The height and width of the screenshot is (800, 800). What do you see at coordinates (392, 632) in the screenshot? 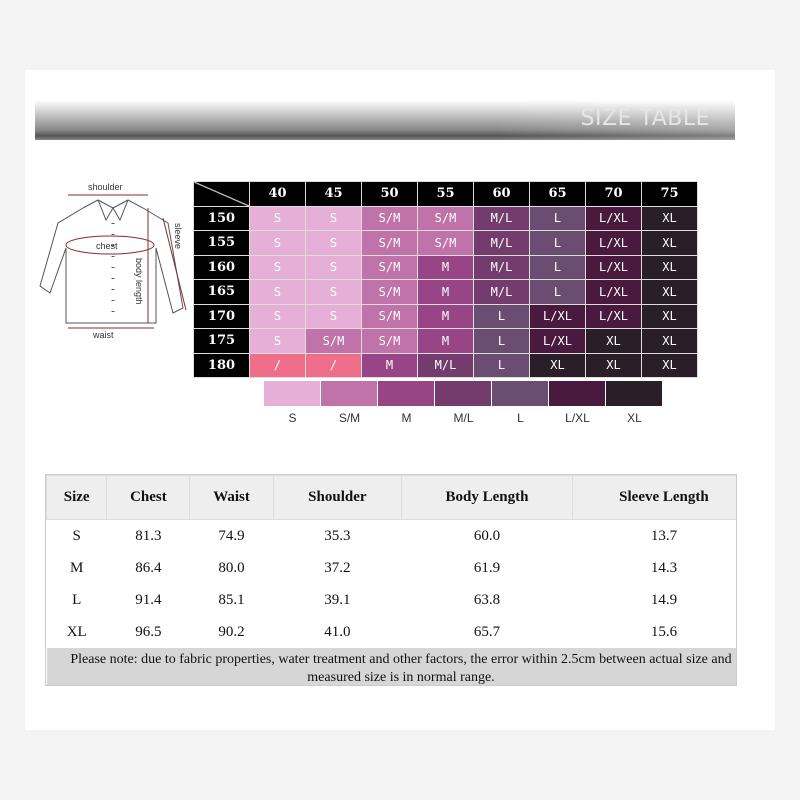
I see `table-row: XL 96.5 90.2 41.0 65.7 15.6` at bounding box center [392, 632].